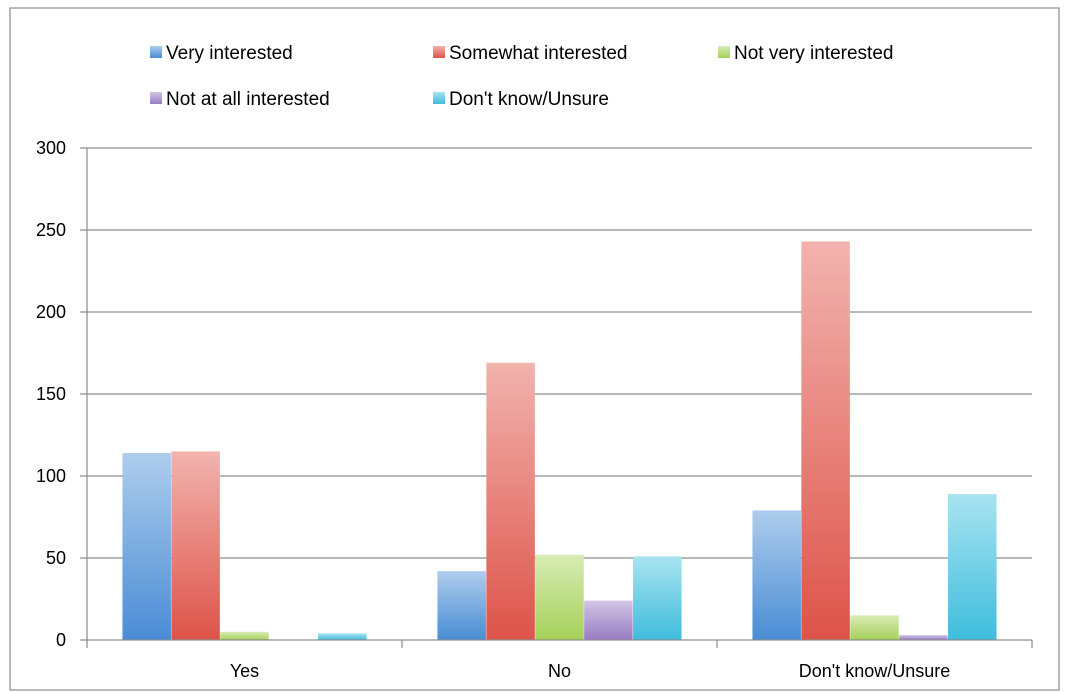 The width and height of the screenshot is (1067, 692). What do you see at coordinates (559, 597) in the screenshot?
I see `bar-not-very-interested-no` at bounding box center [559, 597].